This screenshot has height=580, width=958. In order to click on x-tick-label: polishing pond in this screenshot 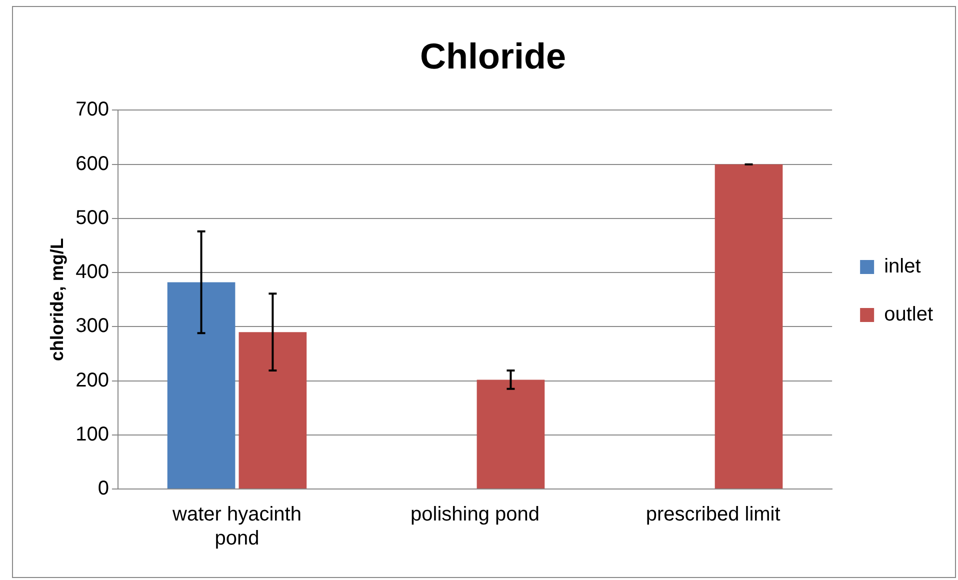, I will do `click(475, 515)`.